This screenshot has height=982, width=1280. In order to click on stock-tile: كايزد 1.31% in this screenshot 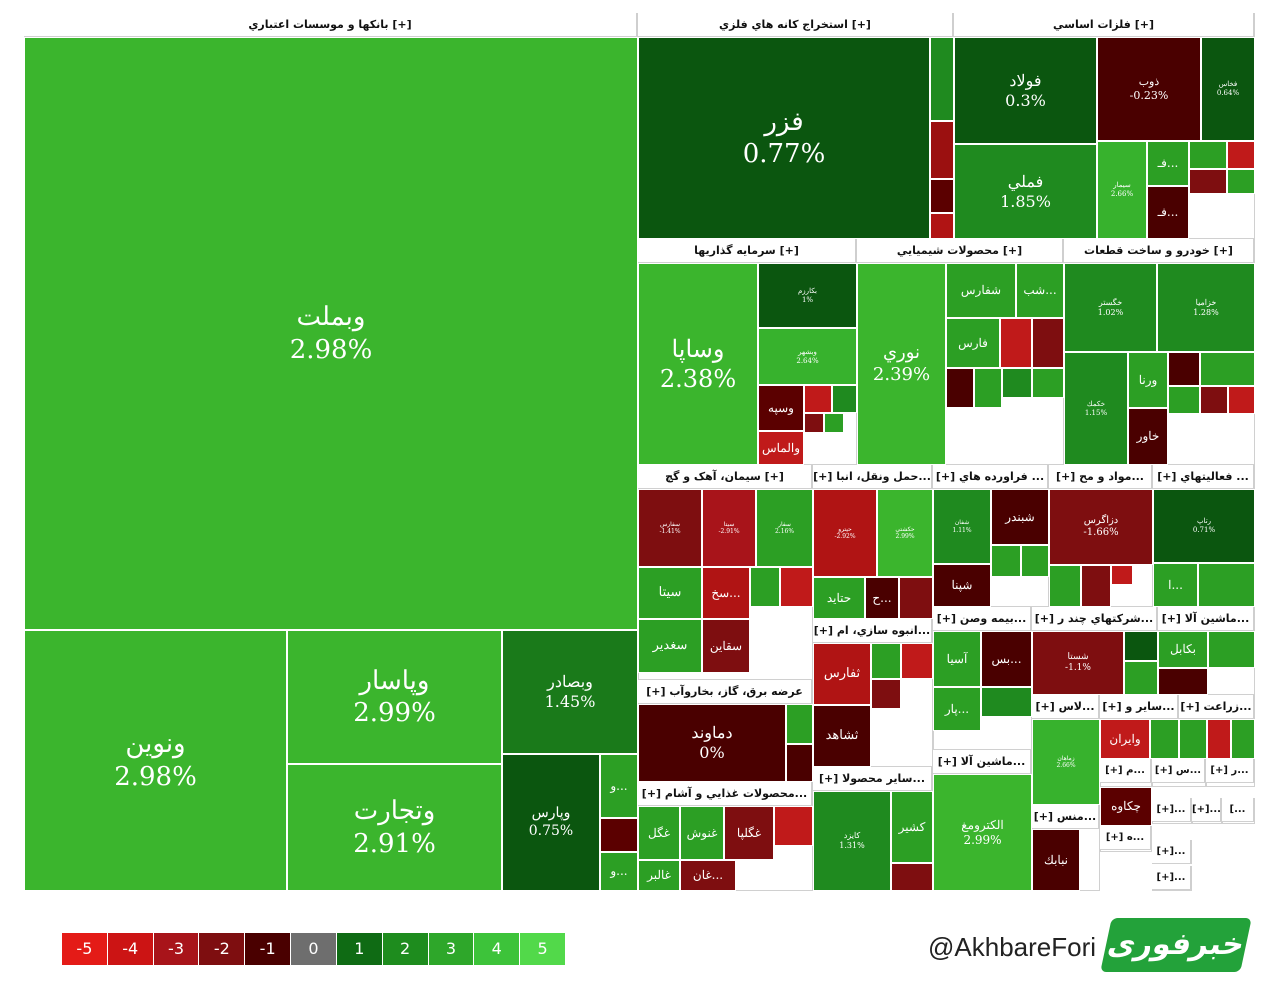, I will do `click(852, 841)`.